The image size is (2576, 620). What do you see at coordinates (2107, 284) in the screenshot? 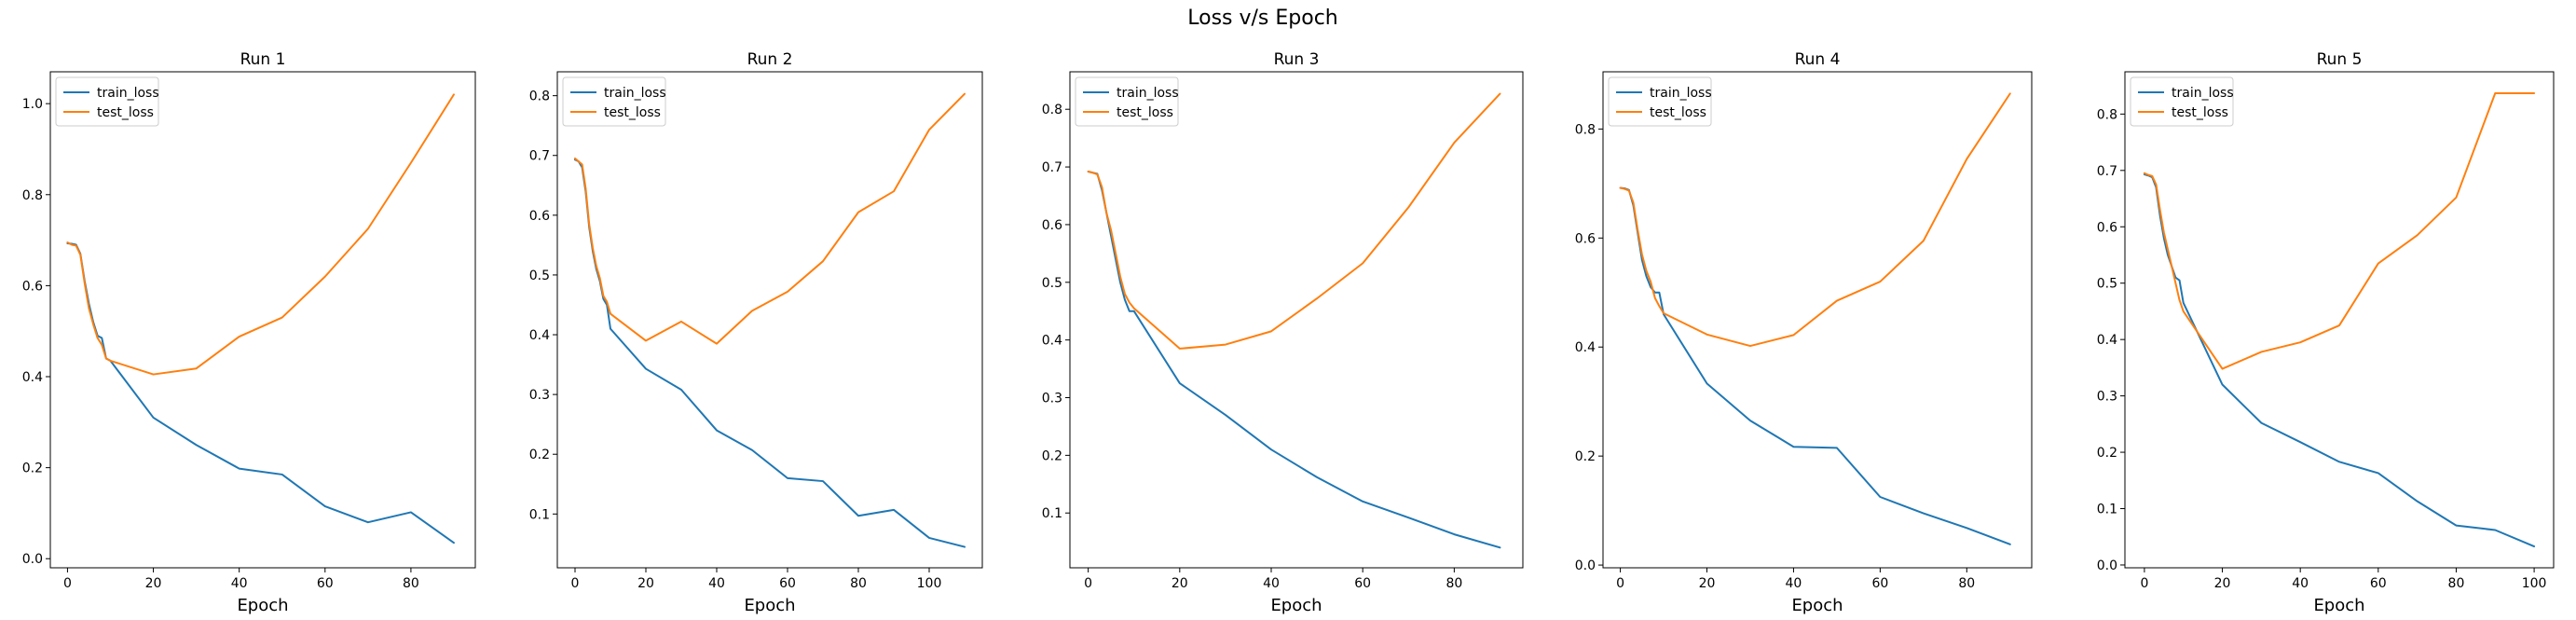
I see `y-tick-label: 0.5` at bounding box center [2107, 284].